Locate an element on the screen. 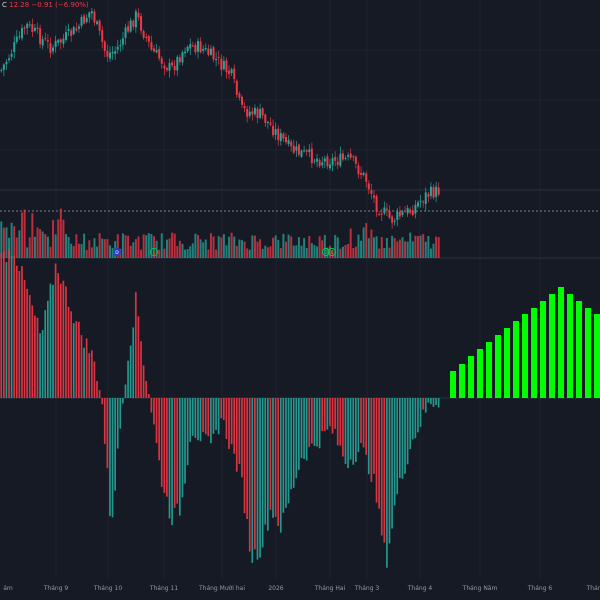  time-axis-label: Tháng Năm is located at coordinates (480, 588).